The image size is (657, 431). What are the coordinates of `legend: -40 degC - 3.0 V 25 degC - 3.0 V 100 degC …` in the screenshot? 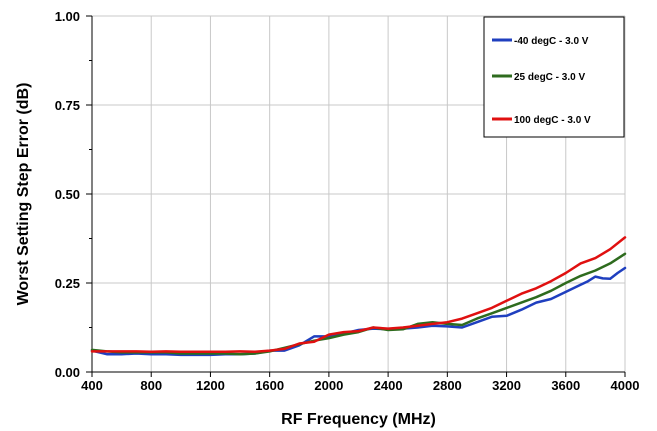 It's located at (554, 77).